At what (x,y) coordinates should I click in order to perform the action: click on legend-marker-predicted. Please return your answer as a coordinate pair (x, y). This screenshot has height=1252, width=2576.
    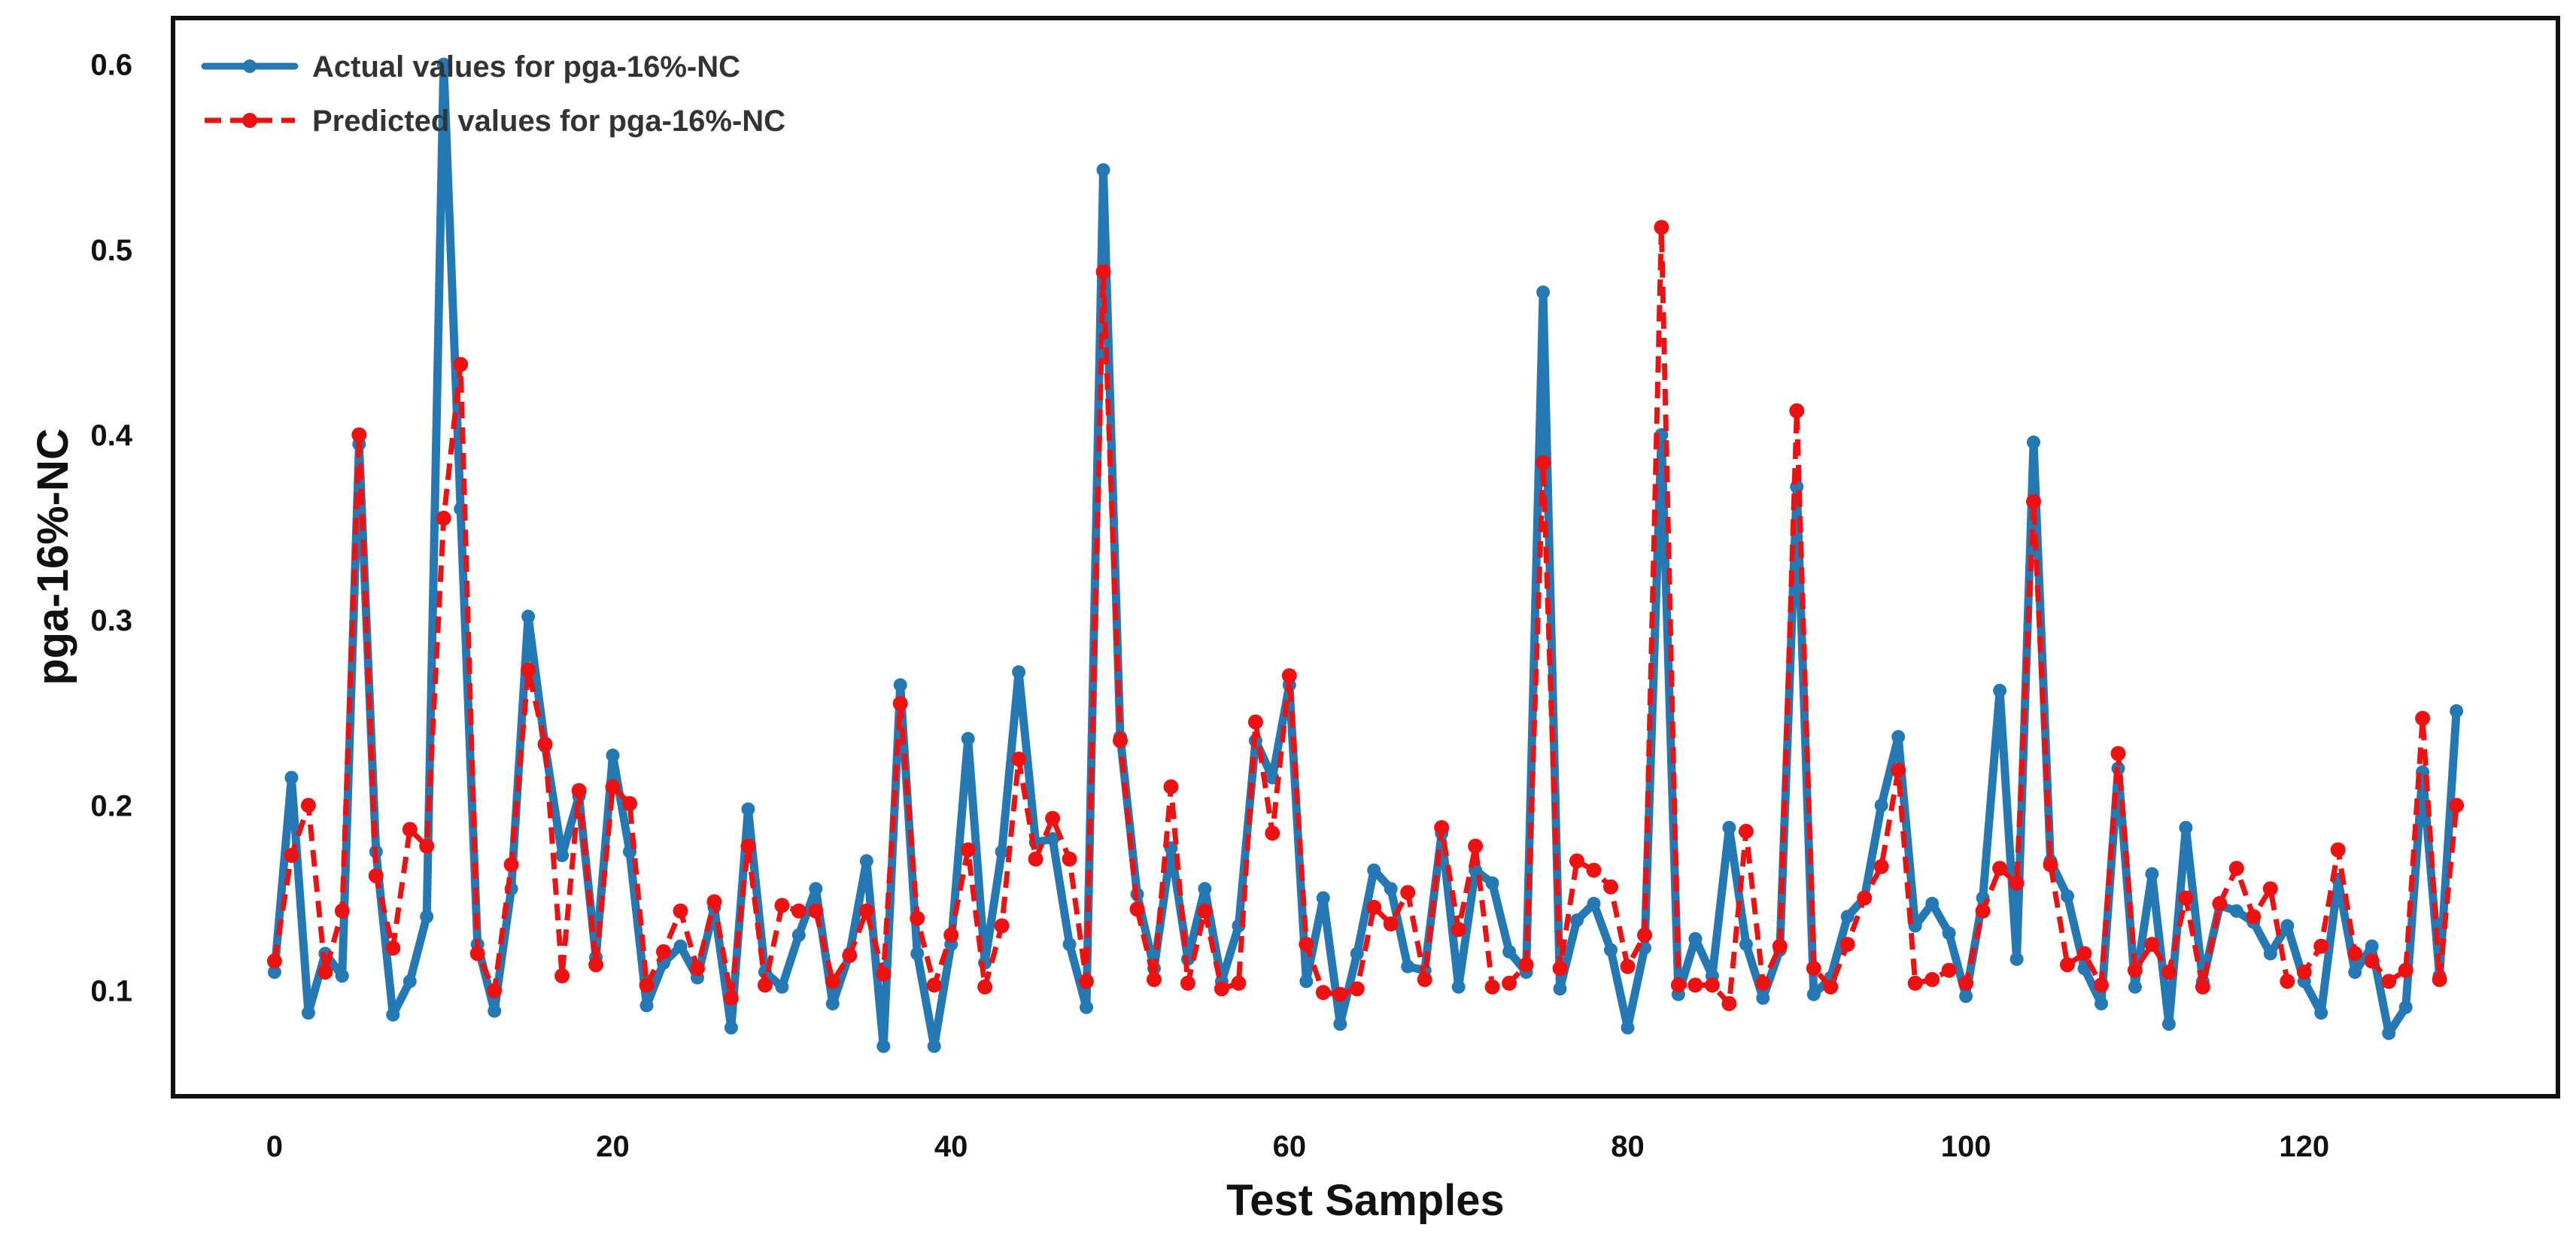
    Looking at the image, I should click on (250, 120).